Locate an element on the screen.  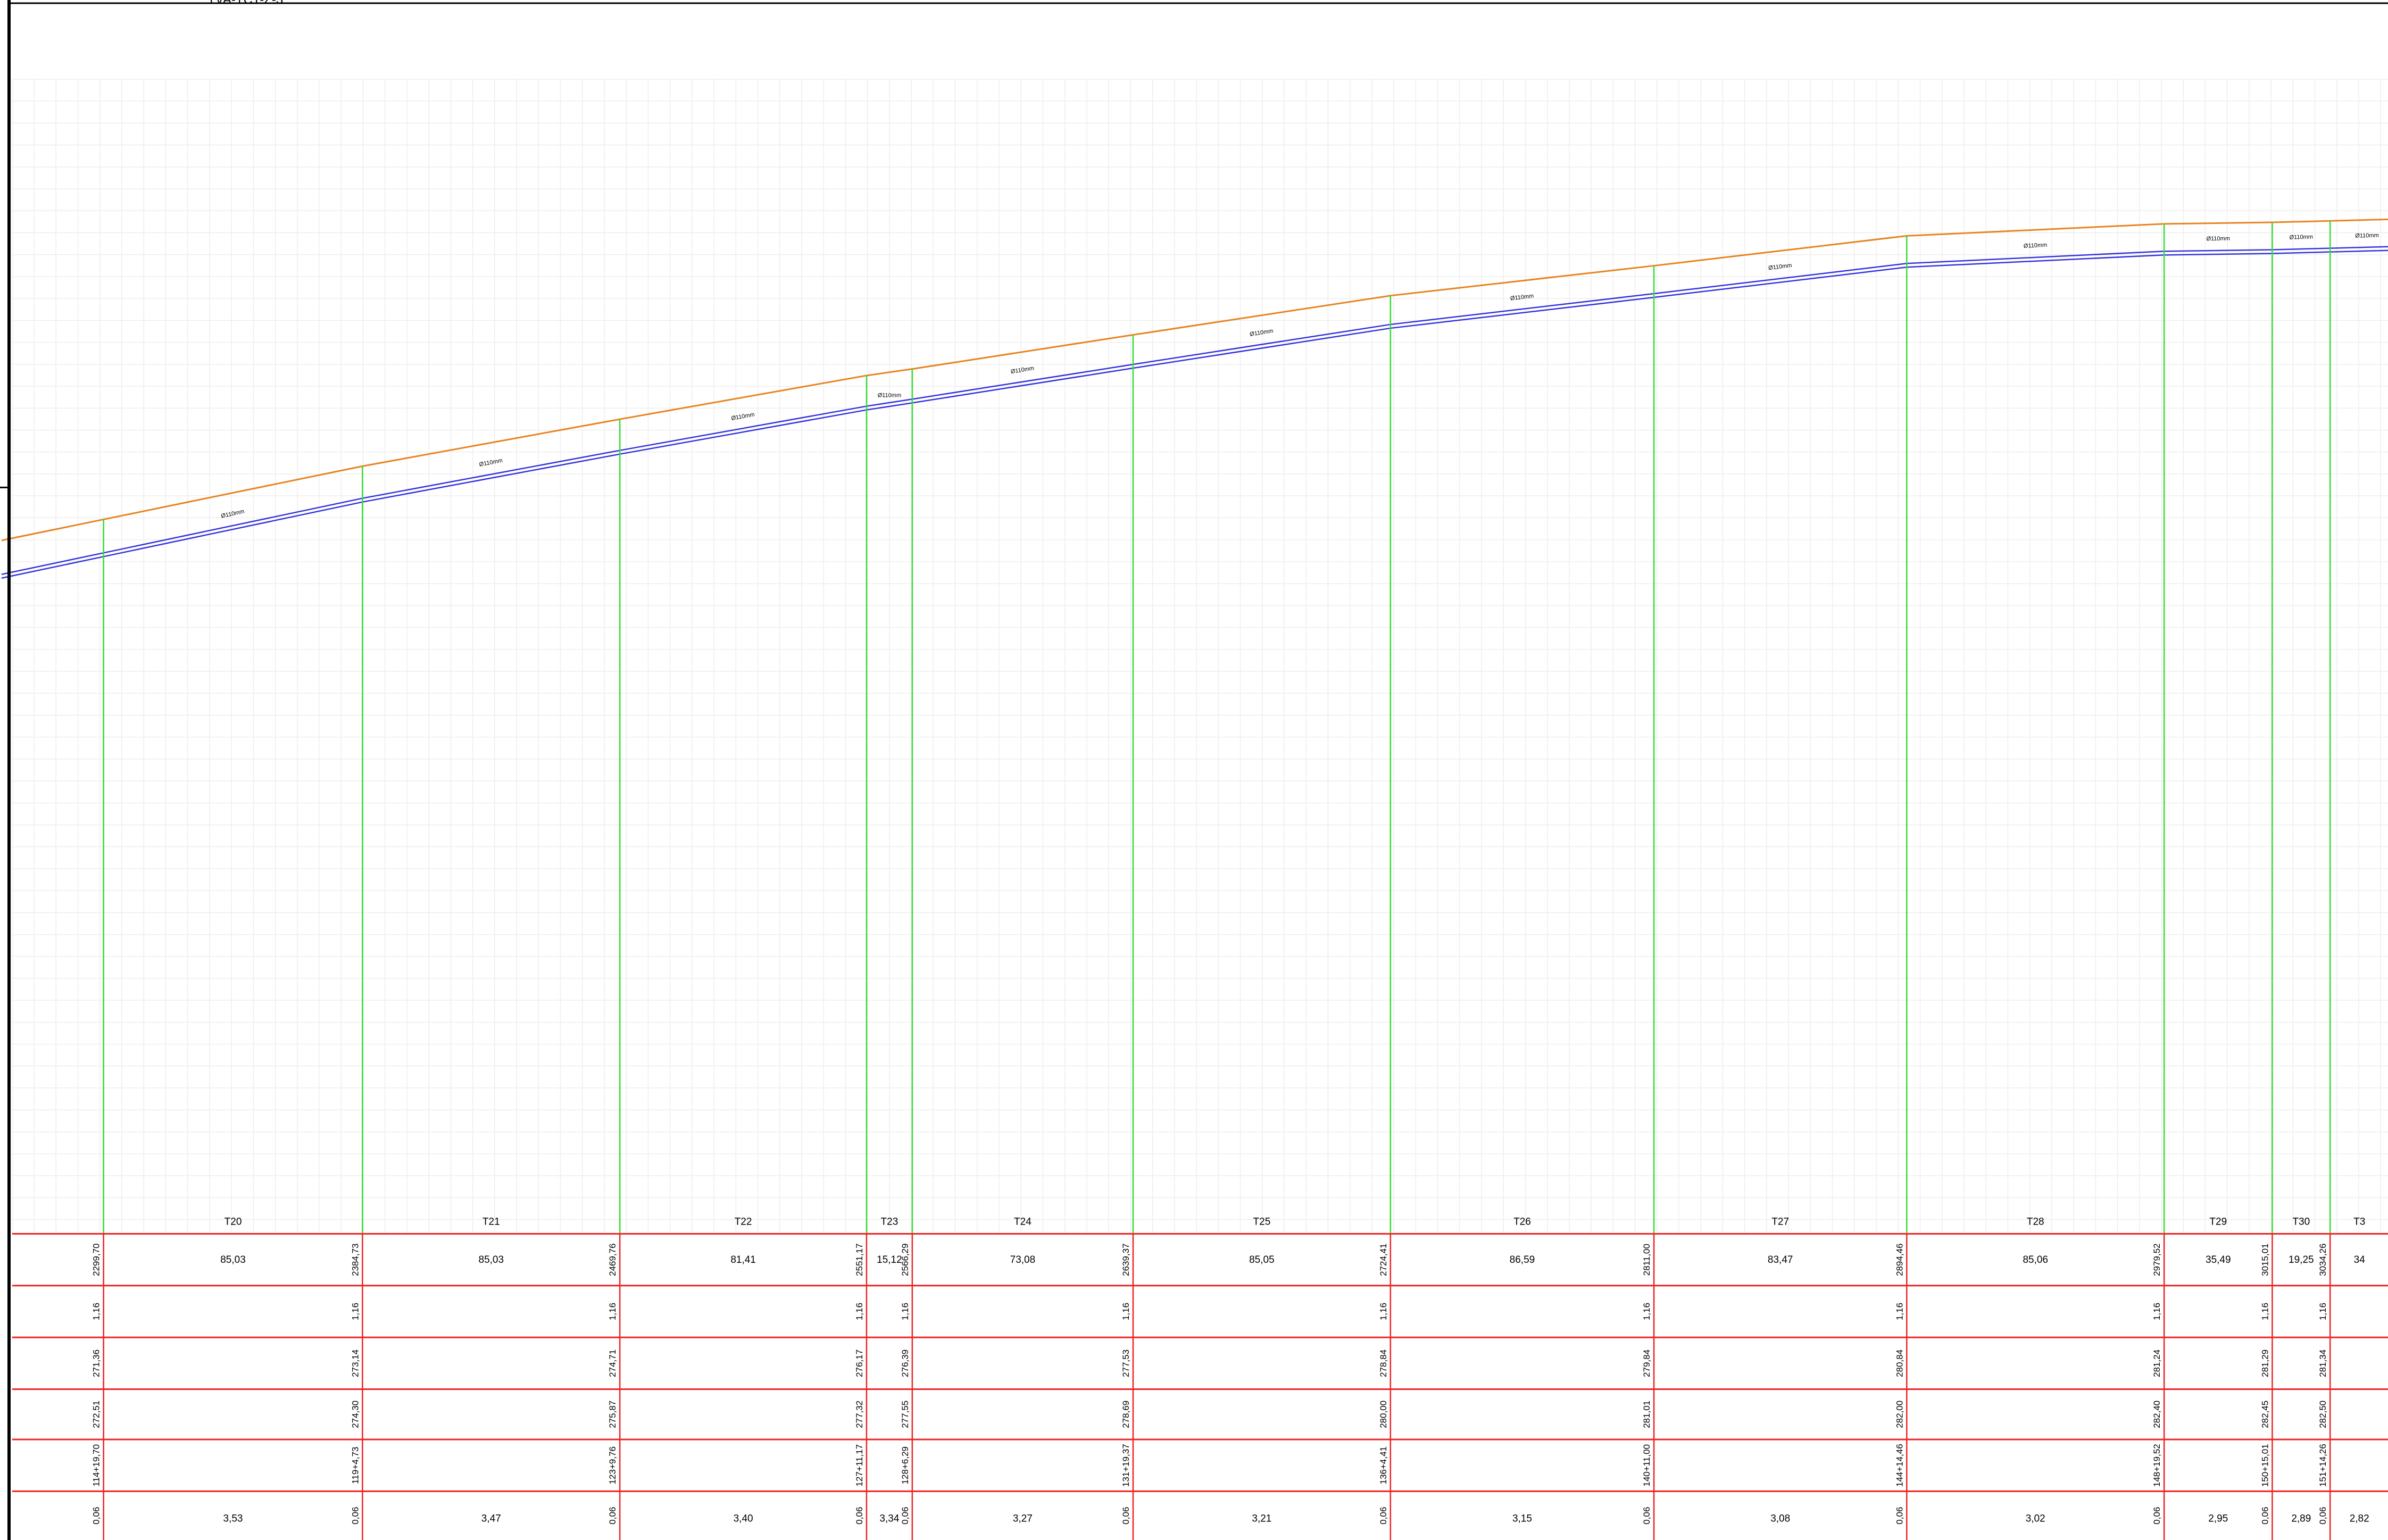
segment-name: T23 is located at coordinates (890, 1221).